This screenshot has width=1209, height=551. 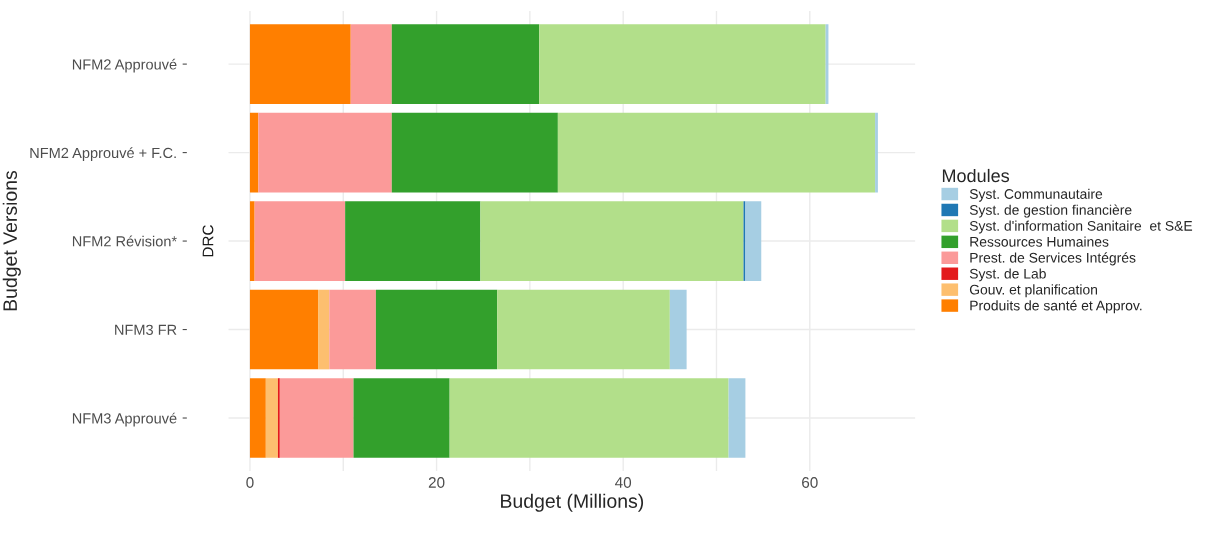 I want to click on x-tick-label: 20, so click(x=436, y=482).